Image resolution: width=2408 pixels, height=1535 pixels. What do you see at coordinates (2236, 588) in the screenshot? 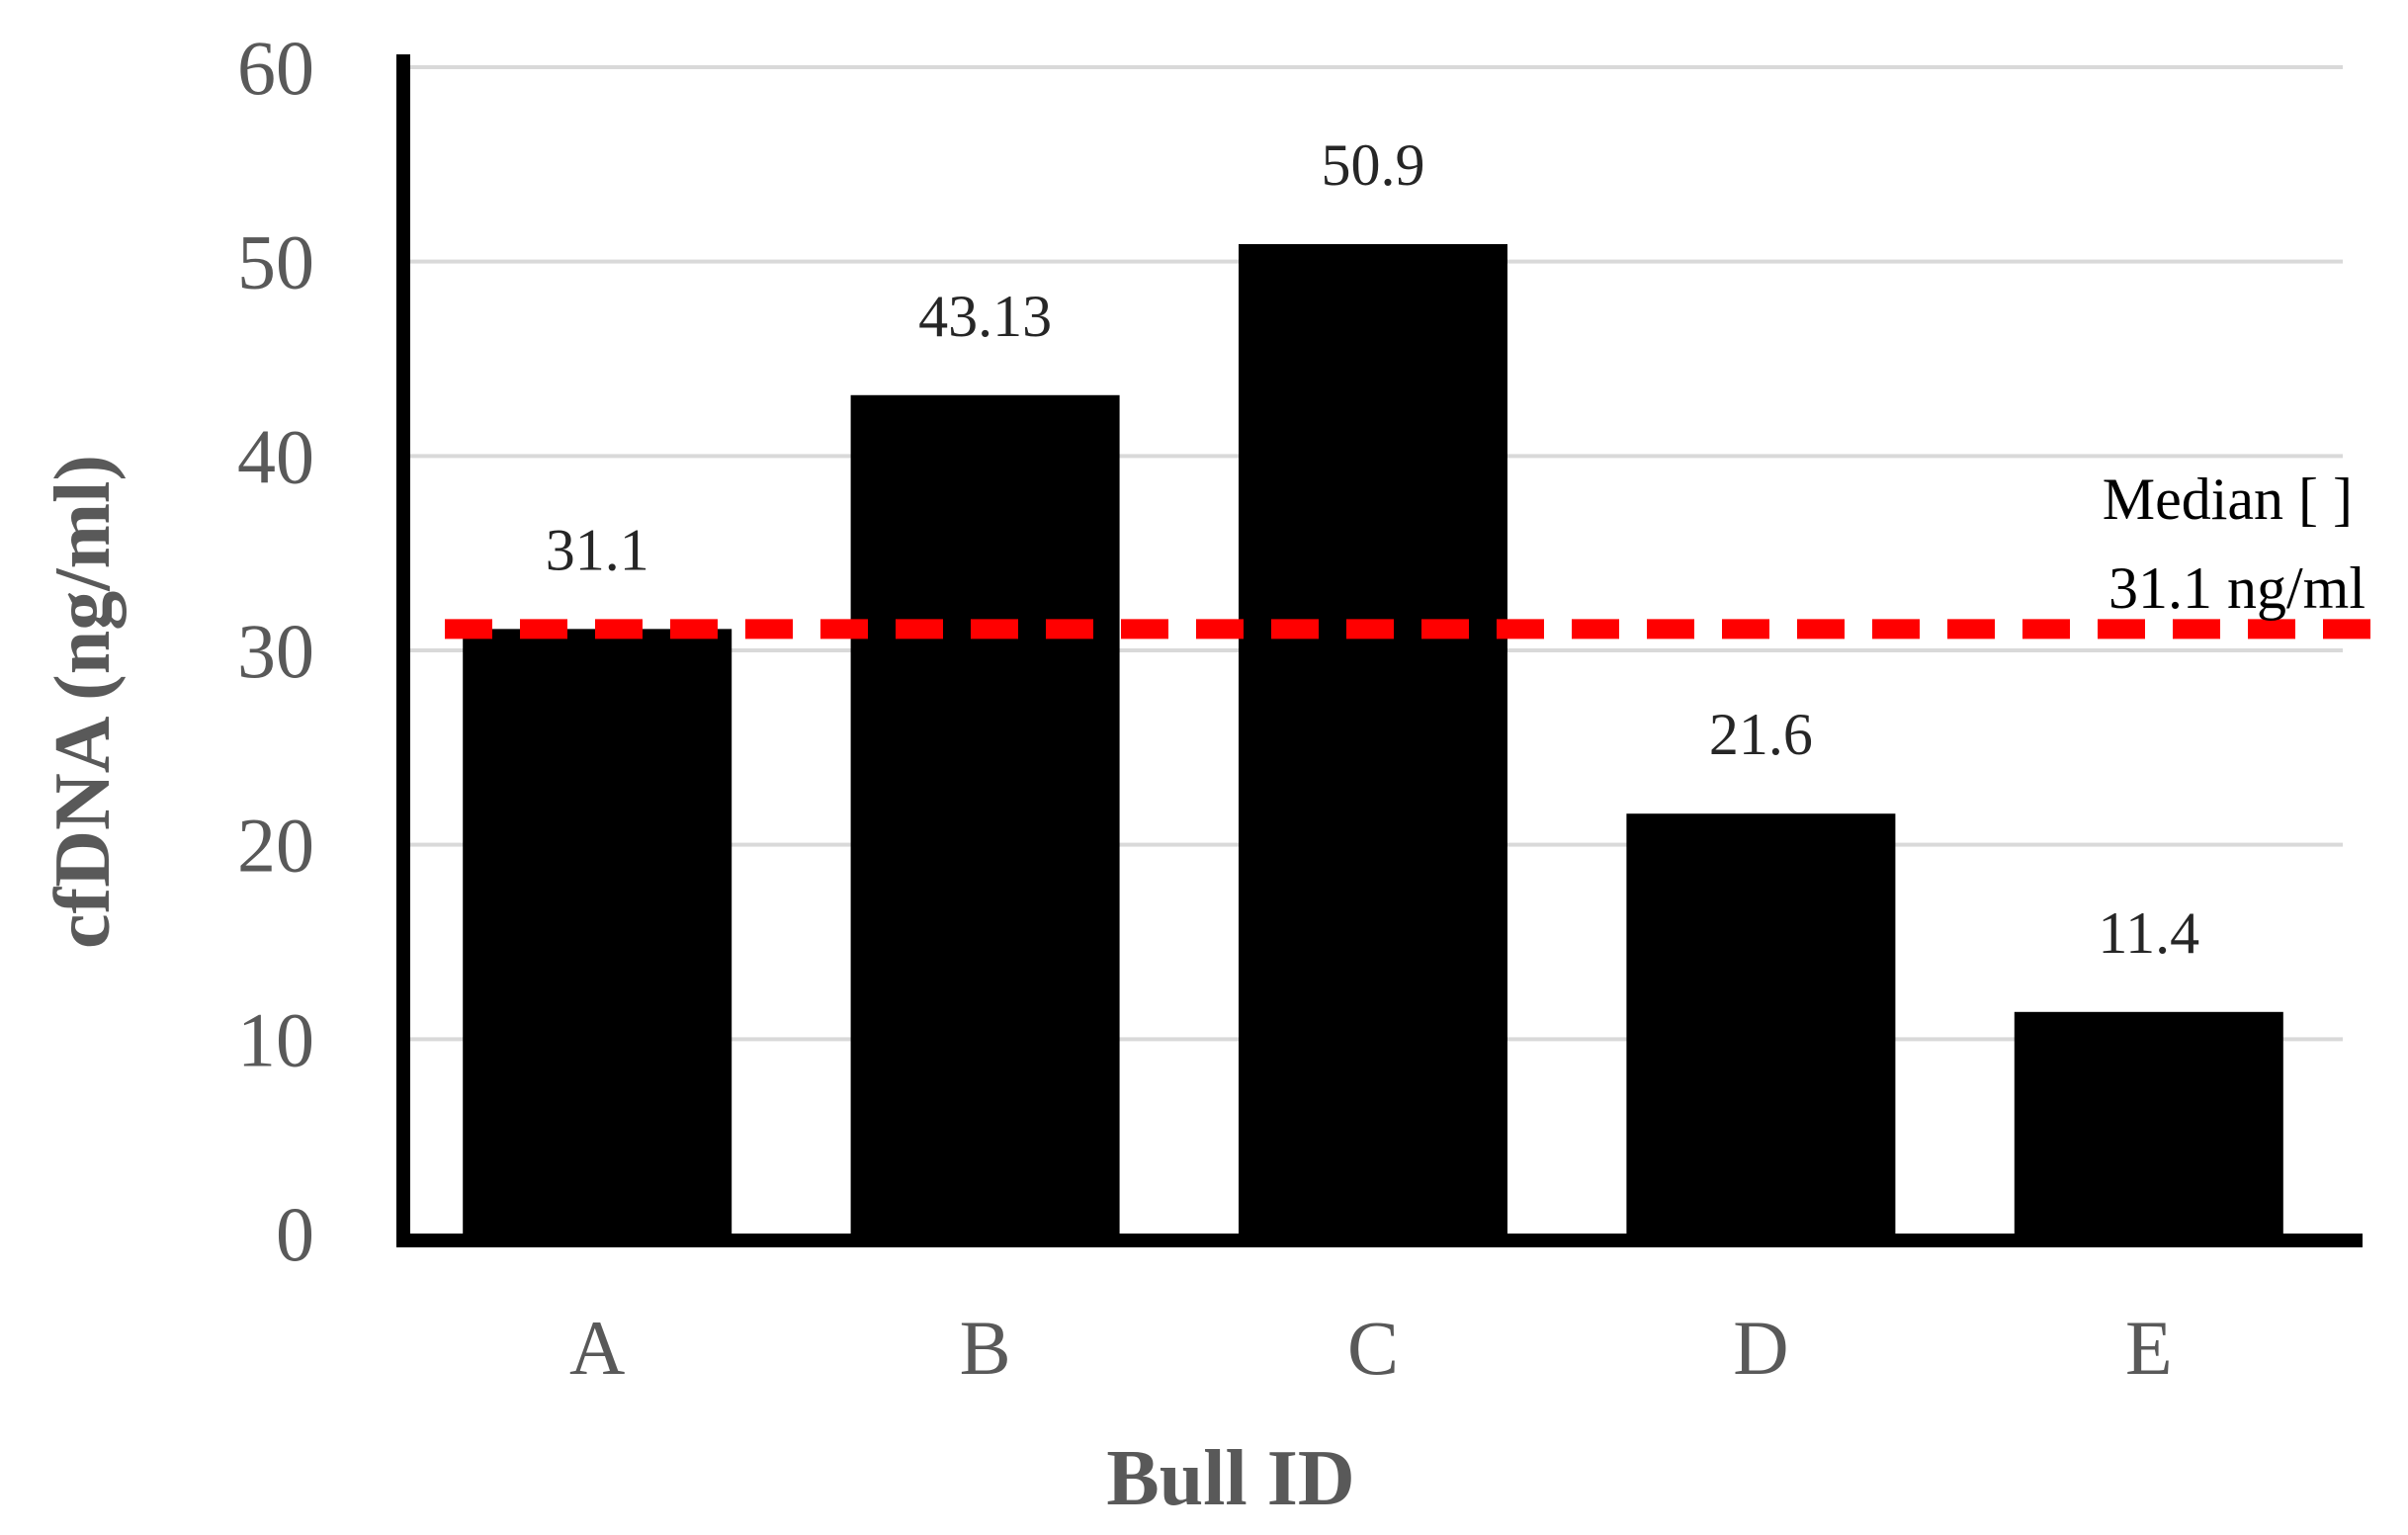
I see `ref-label-line2: 31.1 ng/ml` at bounding box center [2236, 588].